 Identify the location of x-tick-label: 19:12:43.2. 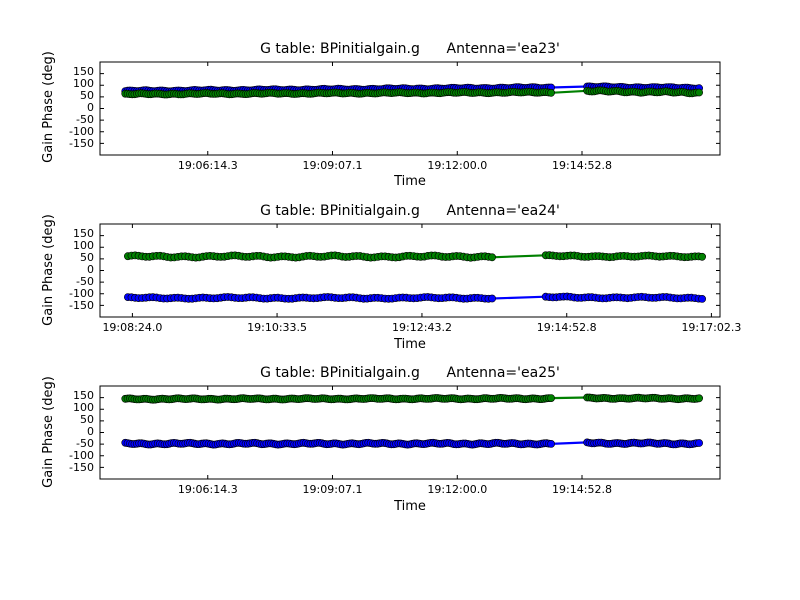
(422, 327).